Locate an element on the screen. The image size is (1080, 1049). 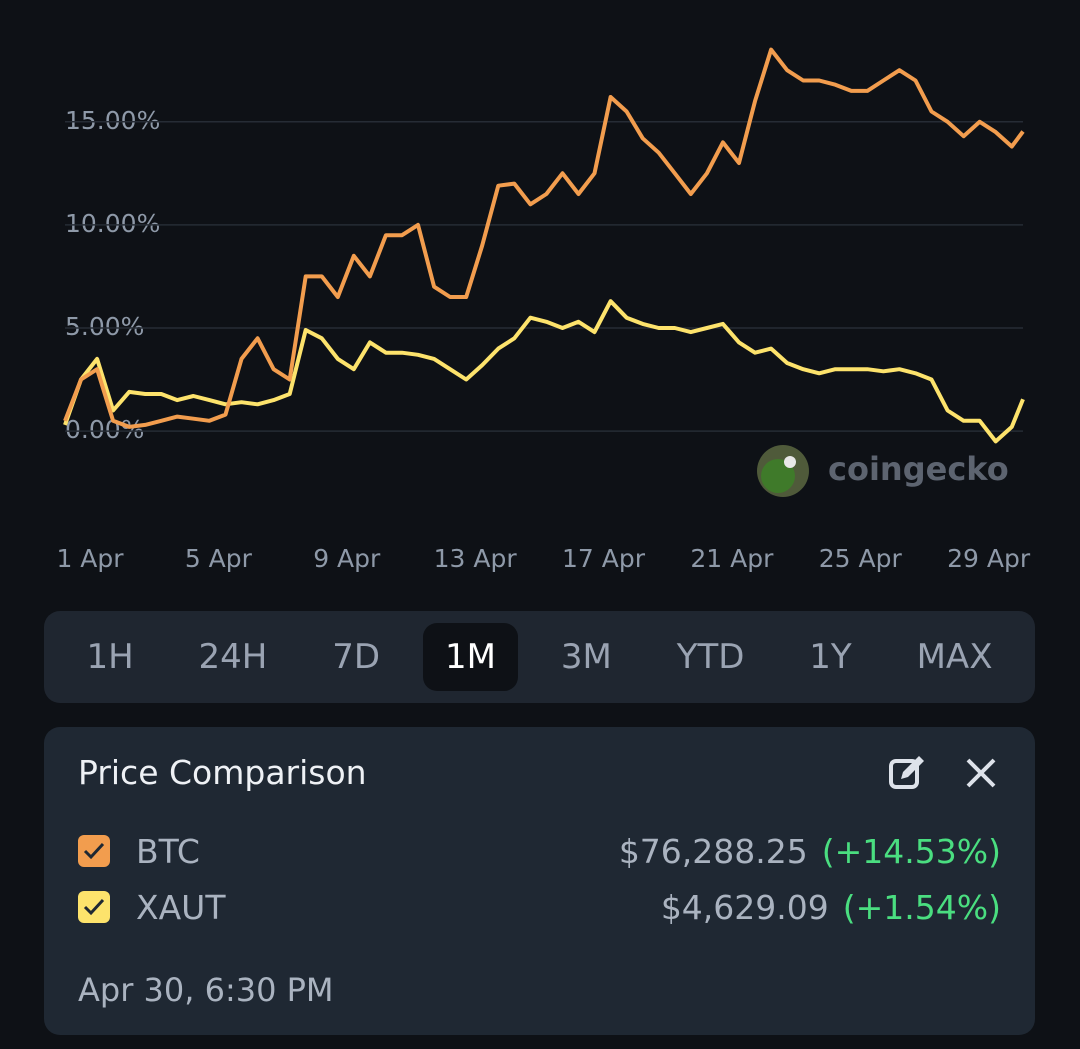
timeframe-button: 1H is located at coordinates (110, 657).